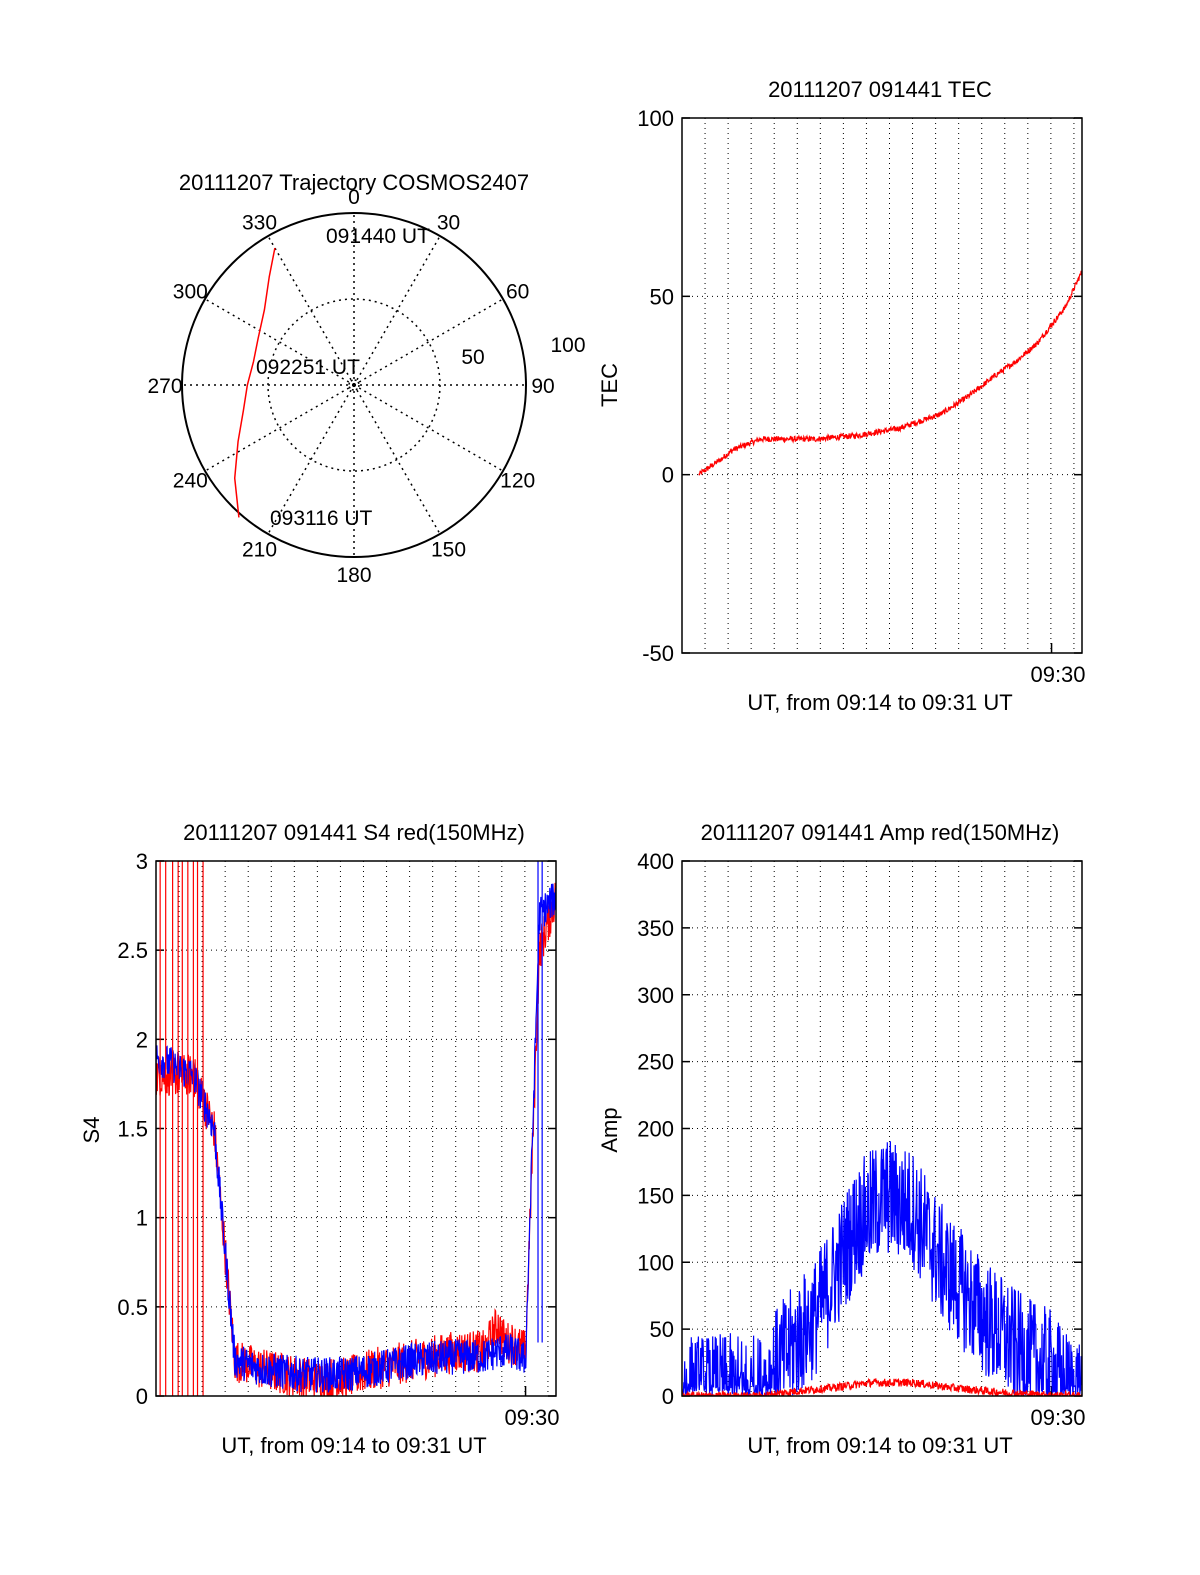 The image size is (1200, 1575). Describe the element at coordinates (91, 1130) in the screenshot. I see `s4-ylabel: S4` at that location.